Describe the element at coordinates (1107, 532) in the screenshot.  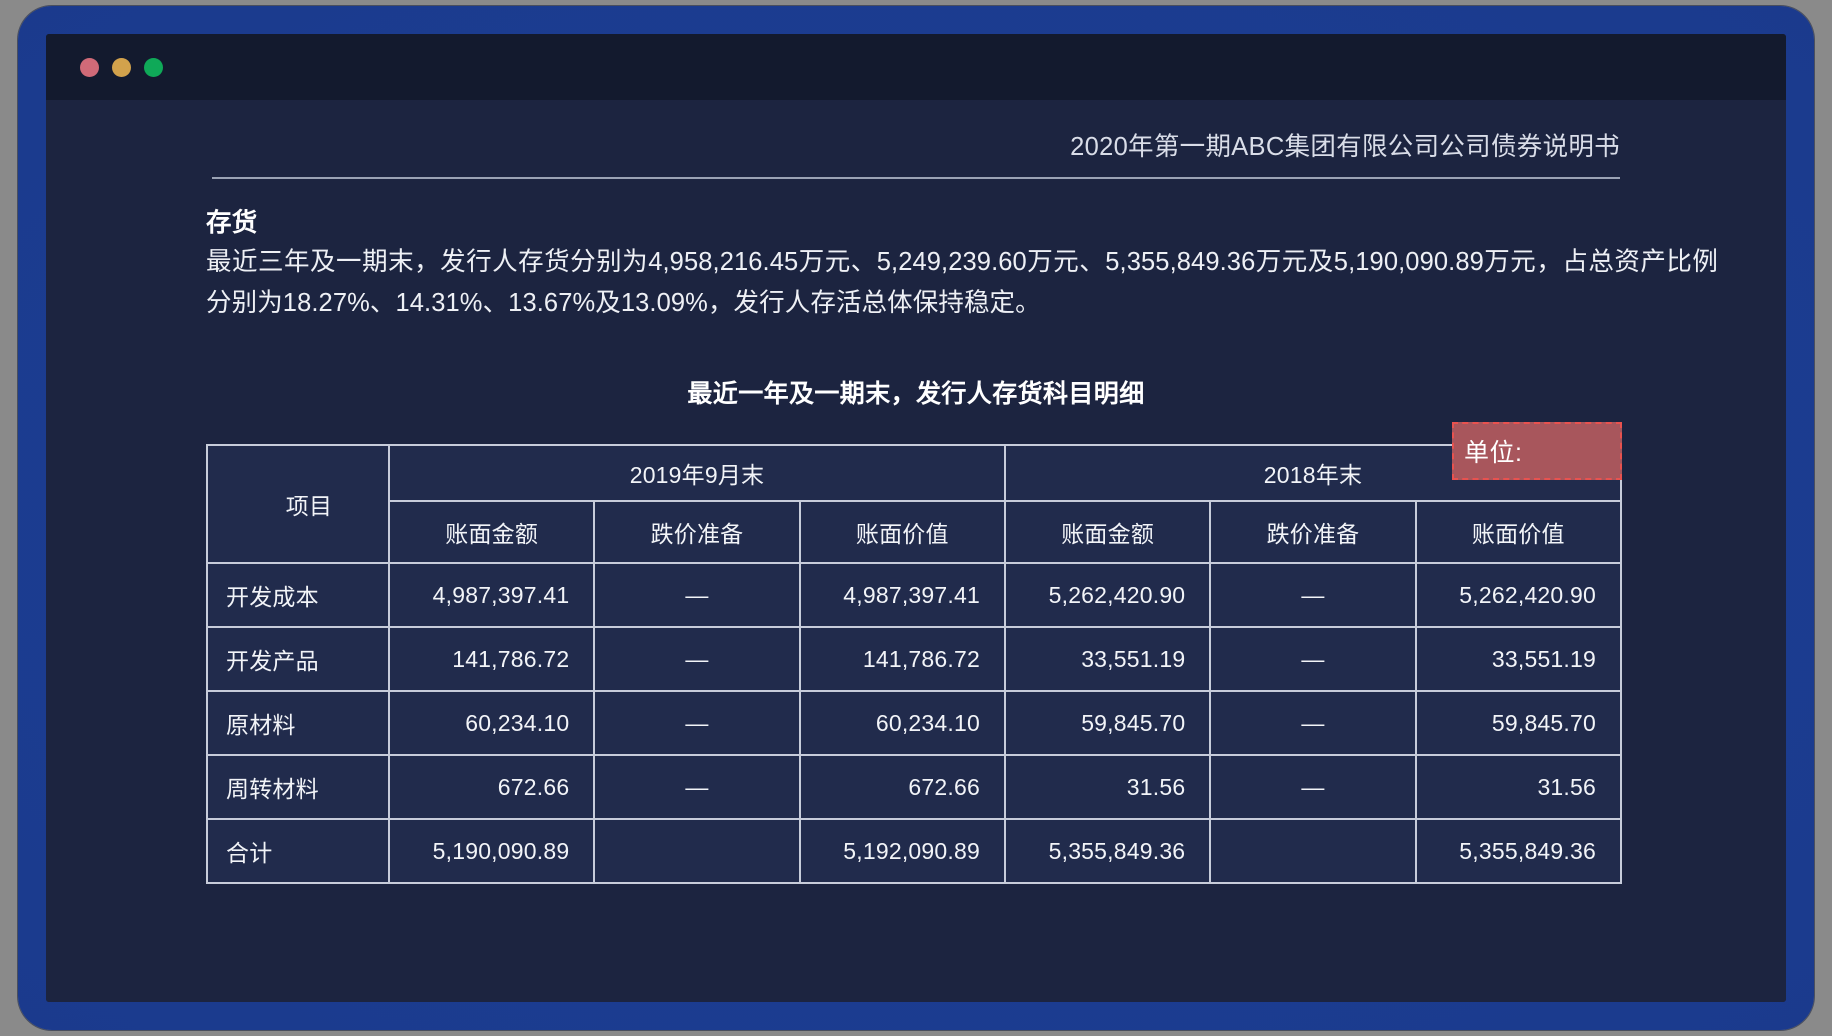
I see `header-2018-book-amount: 账面金额` at that location.